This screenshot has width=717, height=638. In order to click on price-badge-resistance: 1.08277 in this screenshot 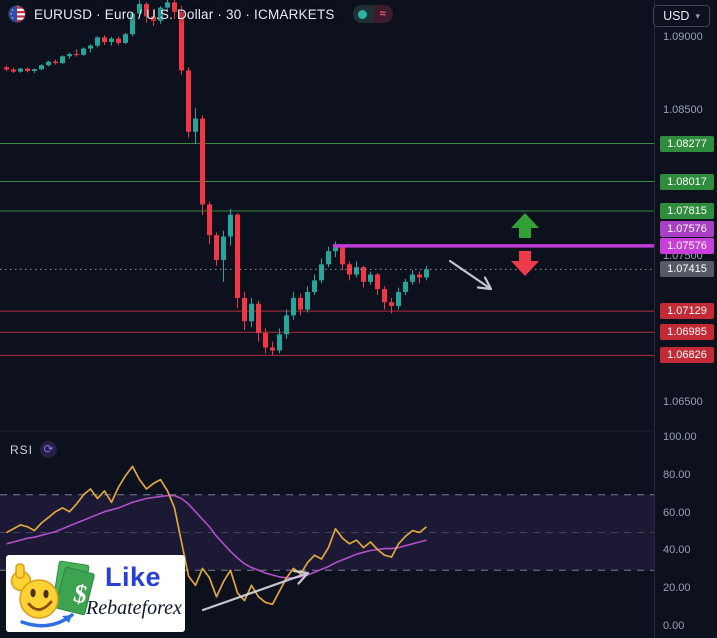, I will do `click(687, 143)`.